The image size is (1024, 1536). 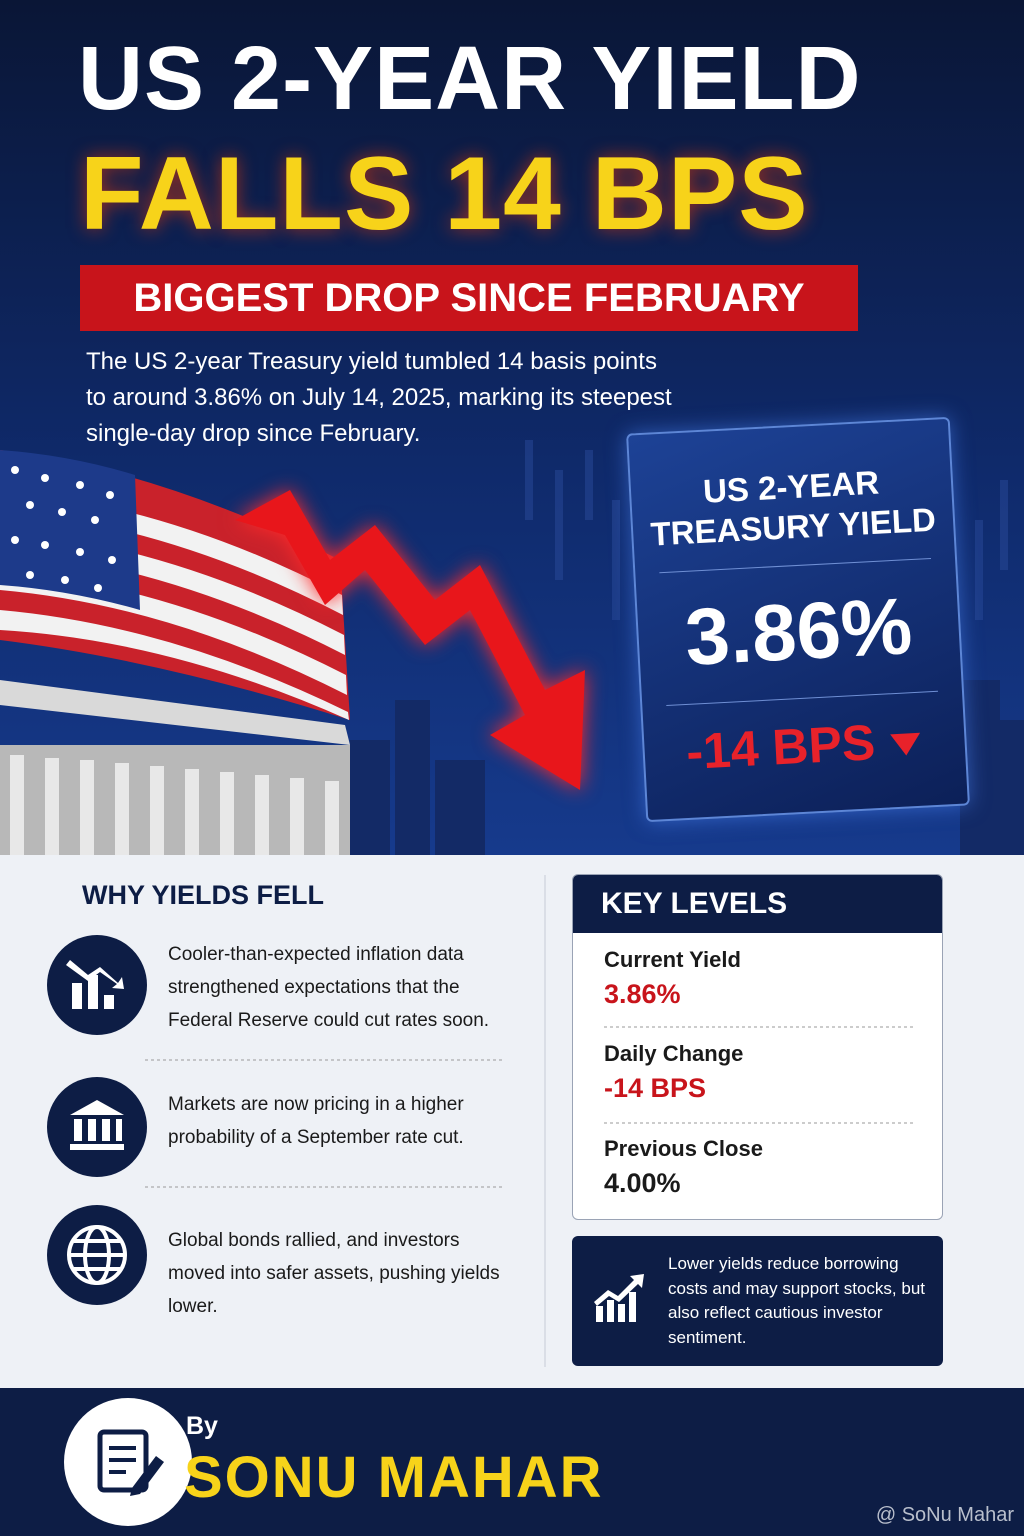 I want to click on author-icon, so click(x=128, y=1462).